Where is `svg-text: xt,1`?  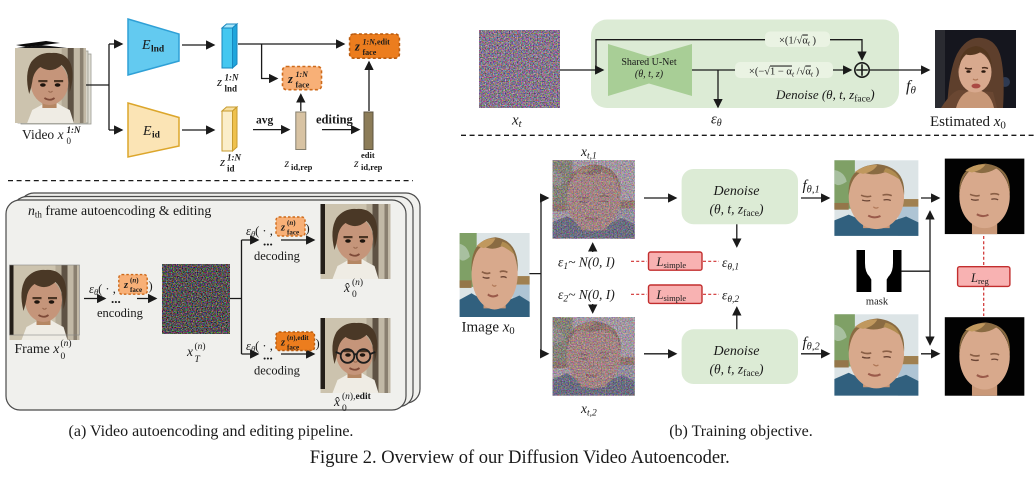
svg-text: xt,1 is located at coordinates (588, 153).